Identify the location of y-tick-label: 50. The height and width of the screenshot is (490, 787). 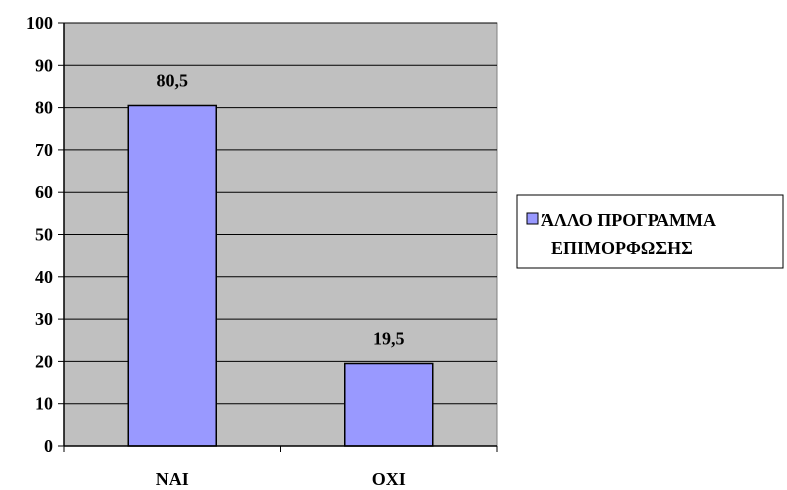
(44, 235).